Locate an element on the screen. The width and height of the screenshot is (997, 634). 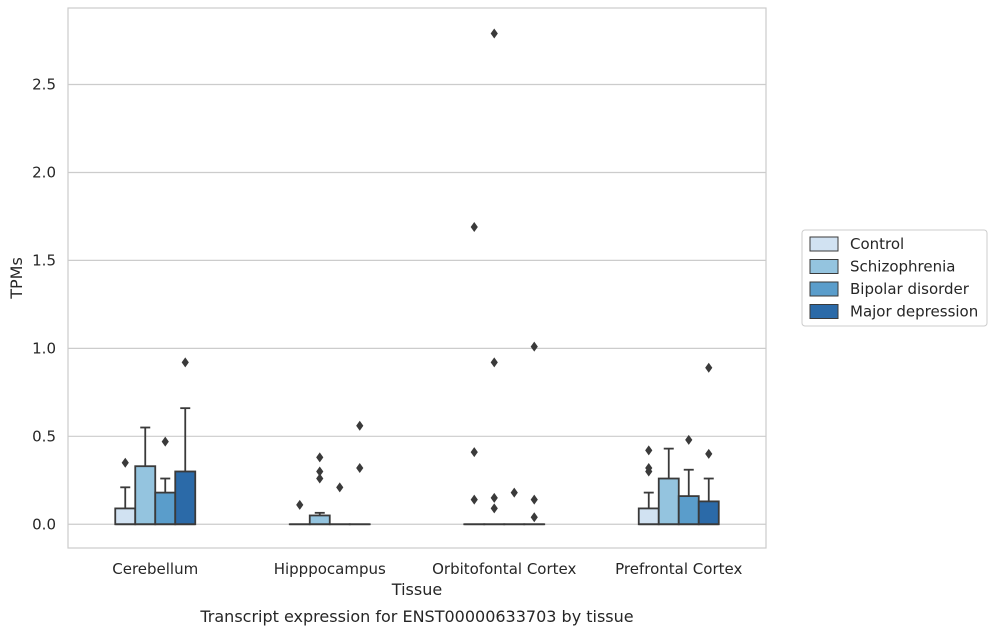
x-tick-label: Orbitofontal Cortex is located at coordinates (504, 569).